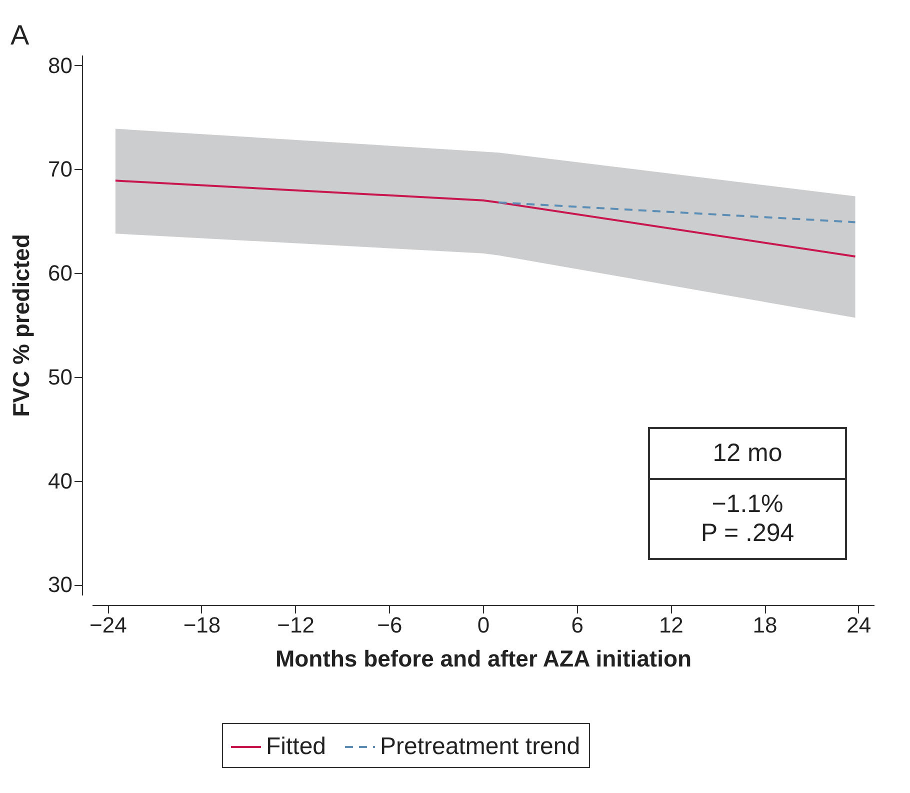 This screenshot has width=910, height=793. What do you see at coordinates (483, 625) in the screenshot?
I see `x-tick-label: 0` at bounding box center [483, 625].